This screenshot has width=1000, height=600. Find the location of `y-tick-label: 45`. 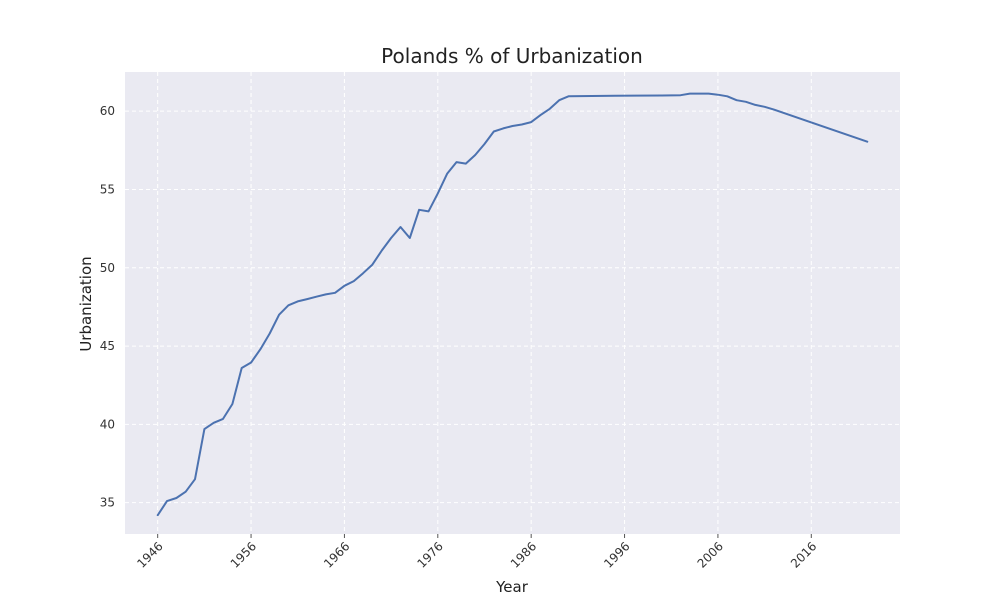

y-tick-label: 45 is located at coordinates (107, 346).